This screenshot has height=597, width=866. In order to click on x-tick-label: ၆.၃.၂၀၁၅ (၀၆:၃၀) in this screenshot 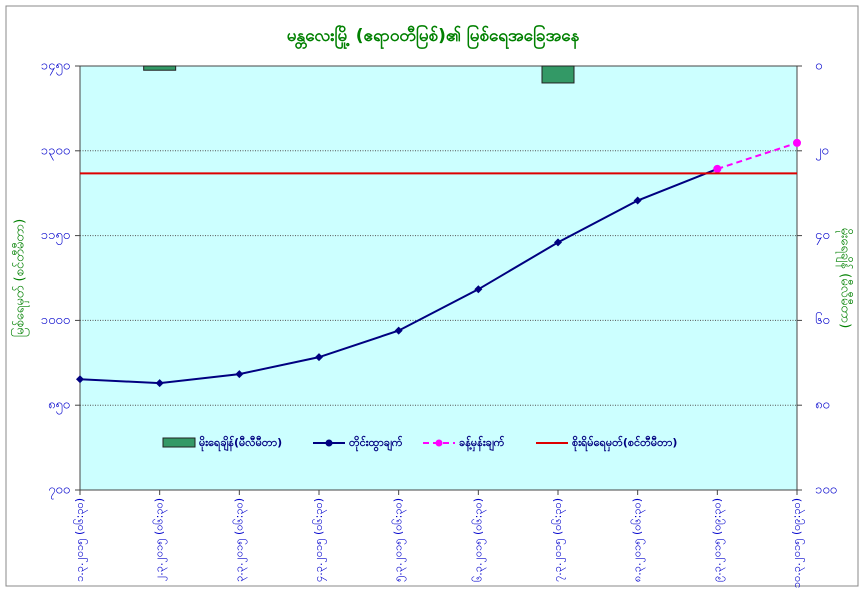, I will do `click(478, 540)`.